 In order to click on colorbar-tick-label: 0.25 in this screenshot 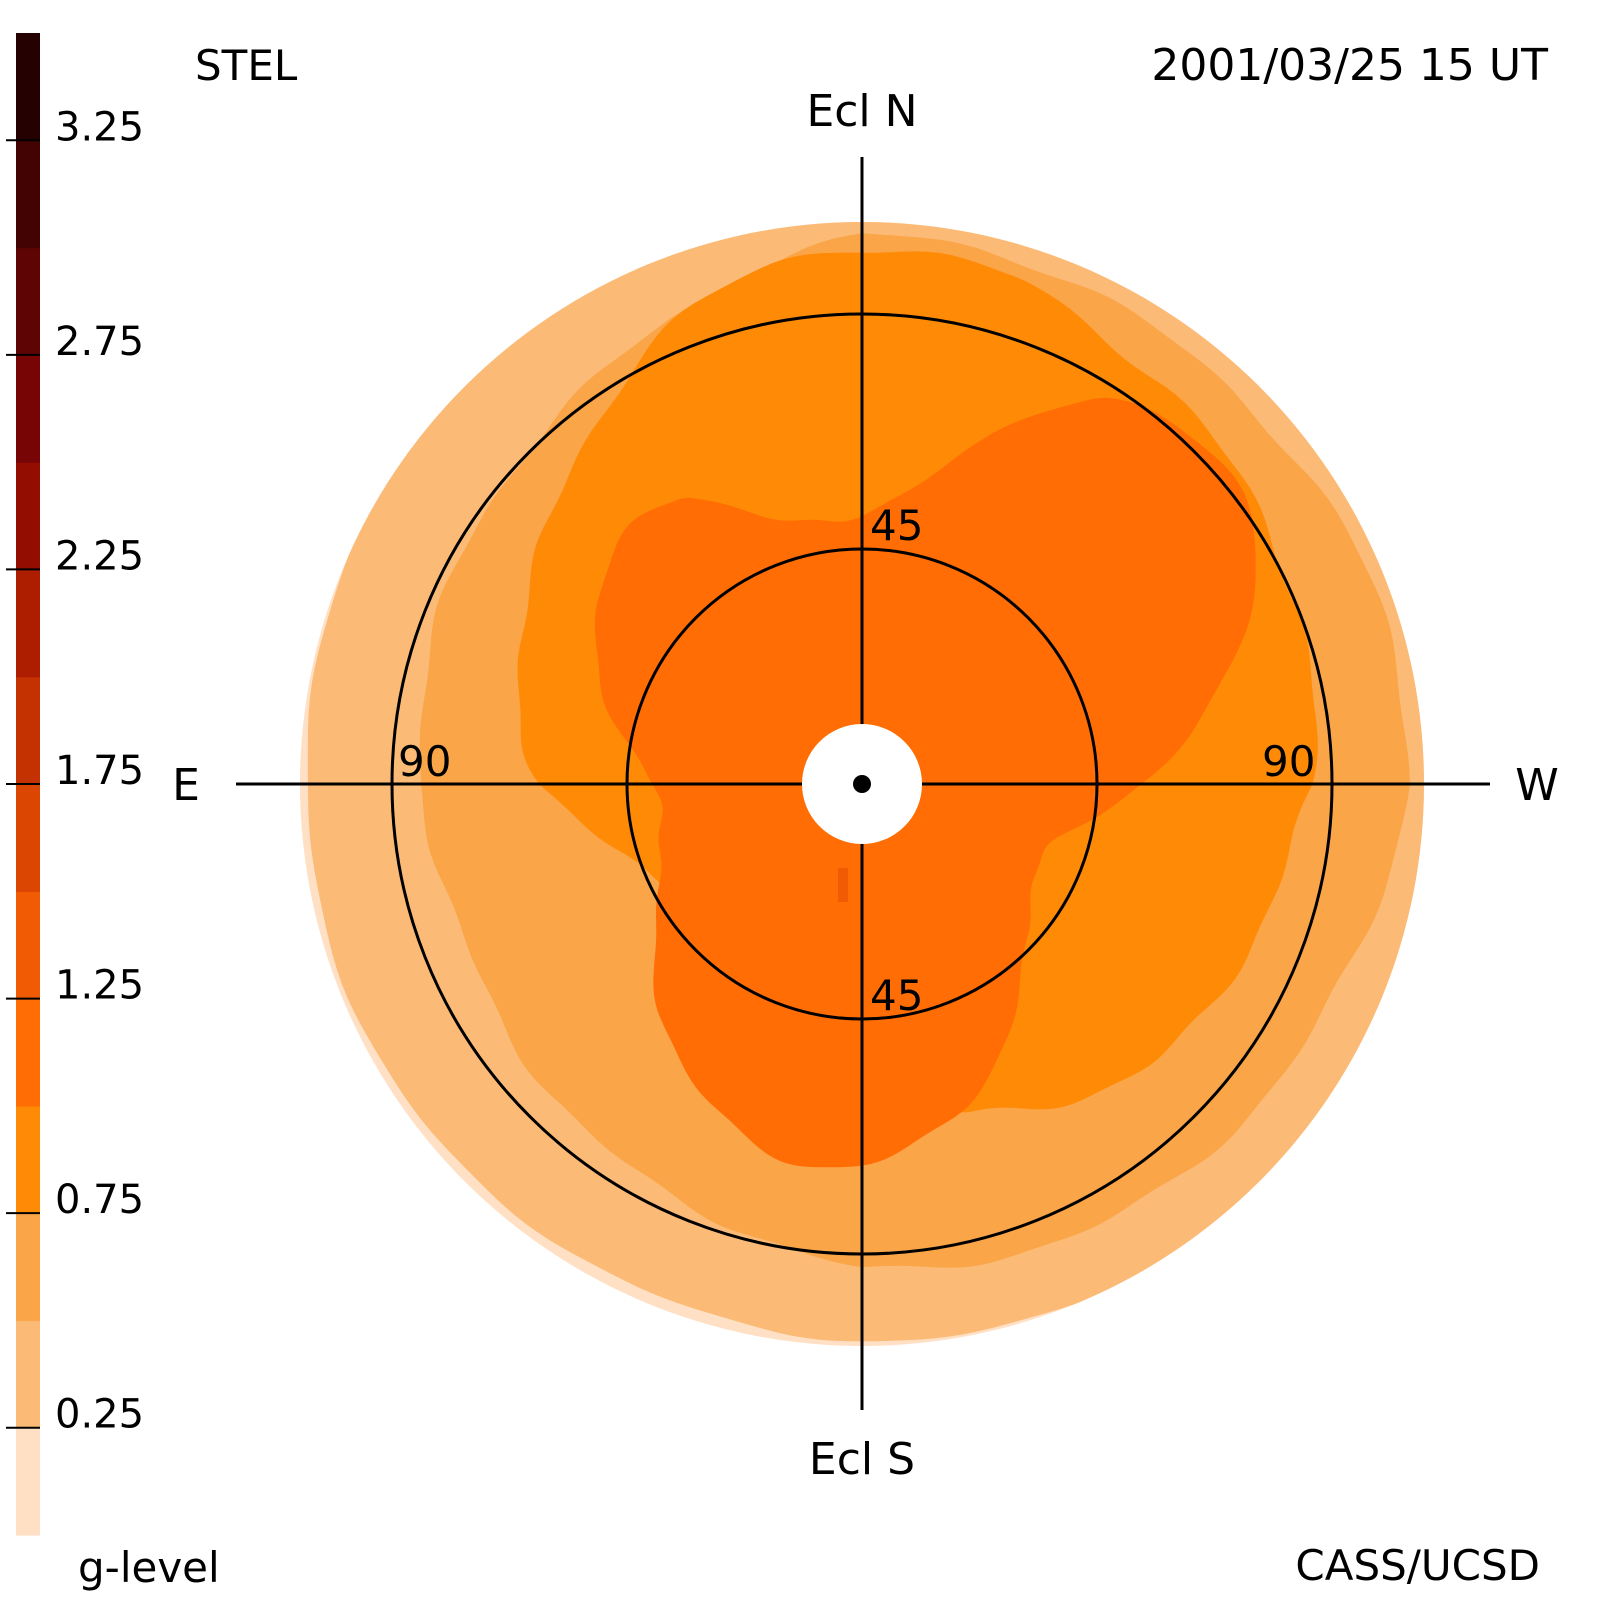, I will do `click(99, 1415)`.